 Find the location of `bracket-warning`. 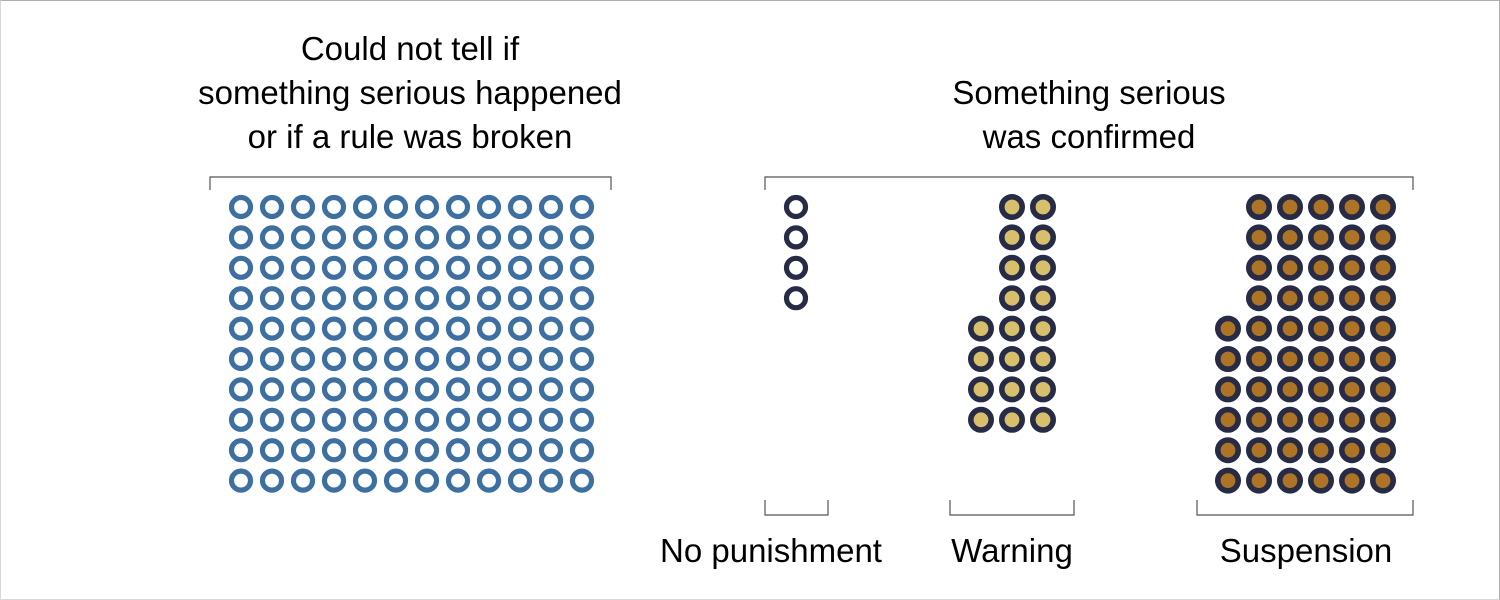

bracket-warning is located at coordinates (1012, 508).